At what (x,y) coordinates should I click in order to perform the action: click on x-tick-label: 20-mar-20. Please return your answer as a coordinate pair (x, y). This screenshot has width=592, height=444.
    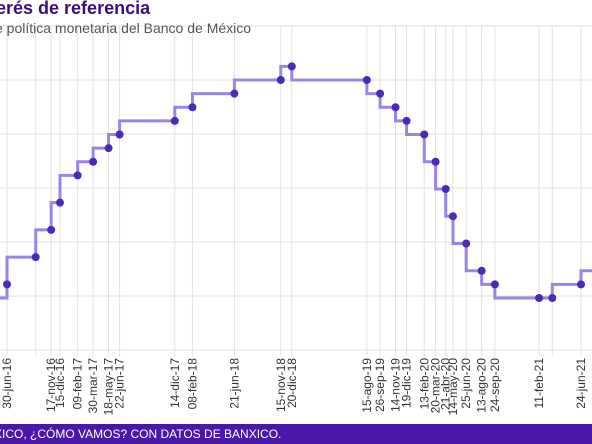
    Looking at the image, I should click on (436, 386).